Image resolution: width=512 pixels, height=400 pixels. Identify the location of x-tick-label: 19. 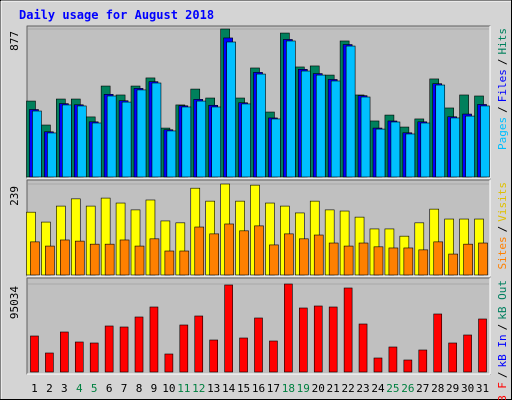
(303, 388).